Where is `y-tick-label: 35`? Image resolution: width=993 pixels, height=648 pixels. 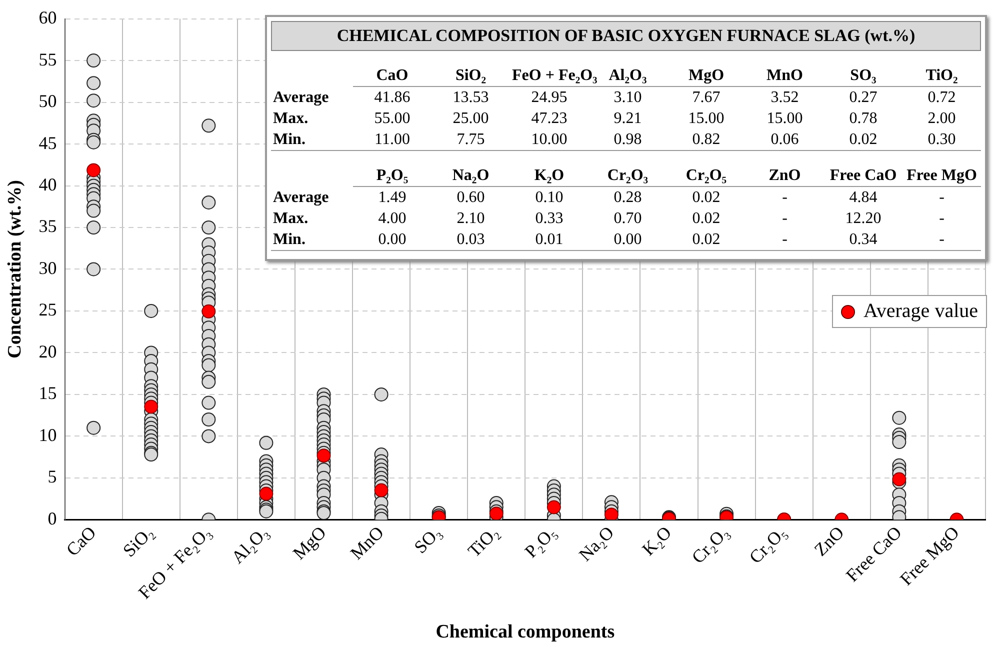
y-tick-label: 35 is located at coordinates (47, 226).